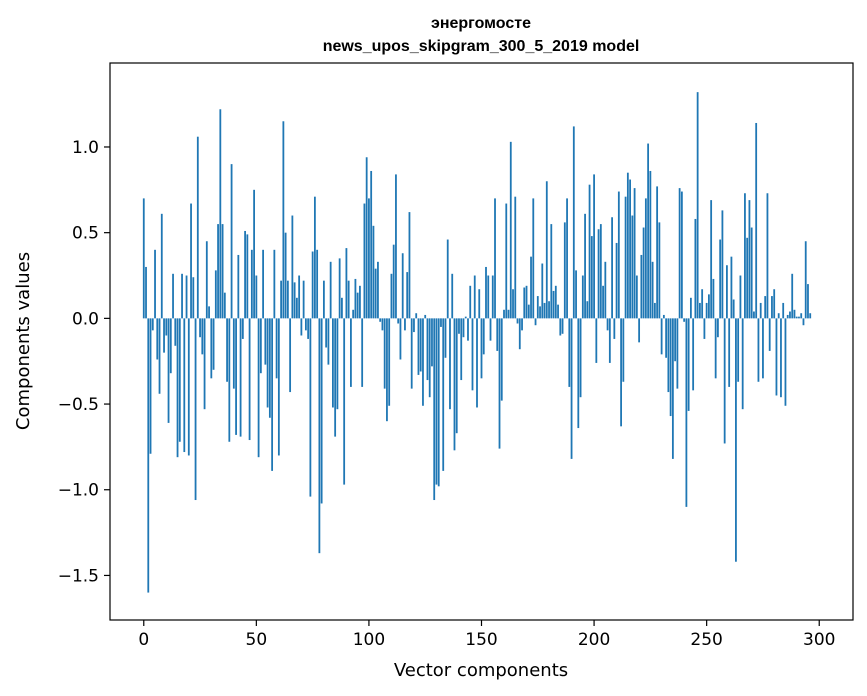 The height and width of the screenshot is (696, 867). What do you see at coordinates (23, 341) in the screenshot?
I see `y-axis-label: Components values` at bounding box center [23, 341].